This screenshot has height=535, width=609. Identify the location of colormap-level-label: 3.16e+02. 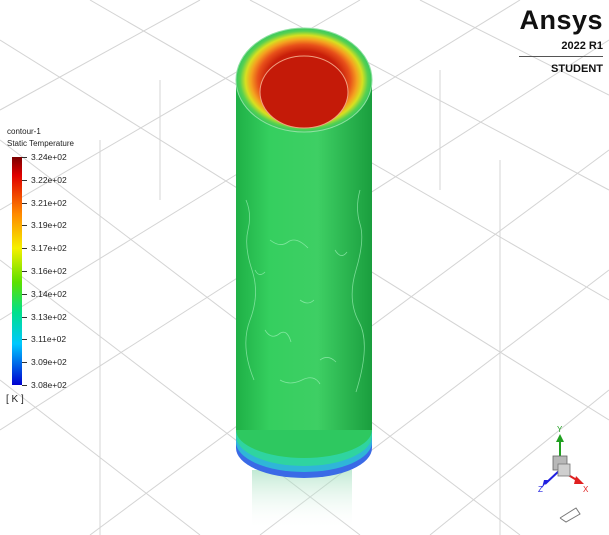
(49, 271).